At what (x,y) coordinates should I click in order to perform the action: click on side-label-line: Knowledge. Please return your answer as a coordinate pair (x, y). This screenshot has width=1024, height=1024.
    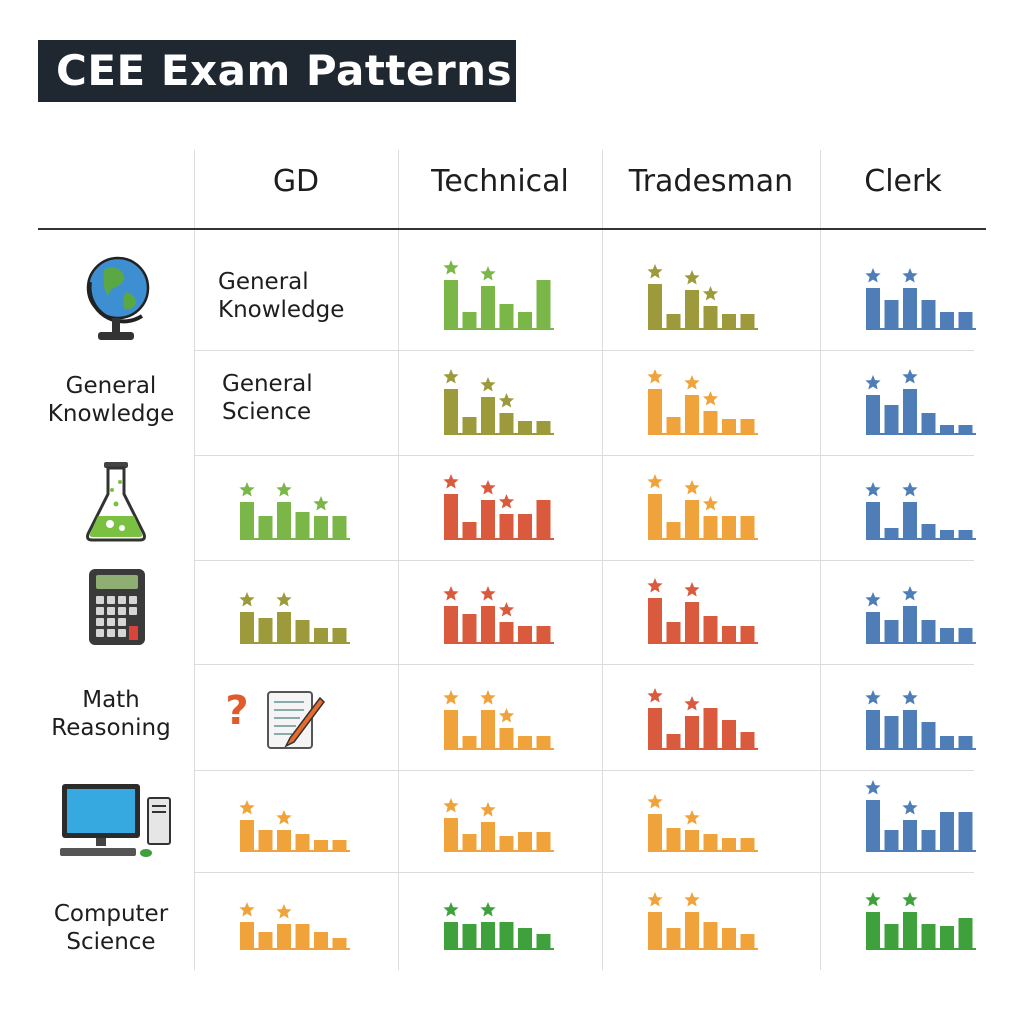
    Looking at the image, I should click on (111, 414).